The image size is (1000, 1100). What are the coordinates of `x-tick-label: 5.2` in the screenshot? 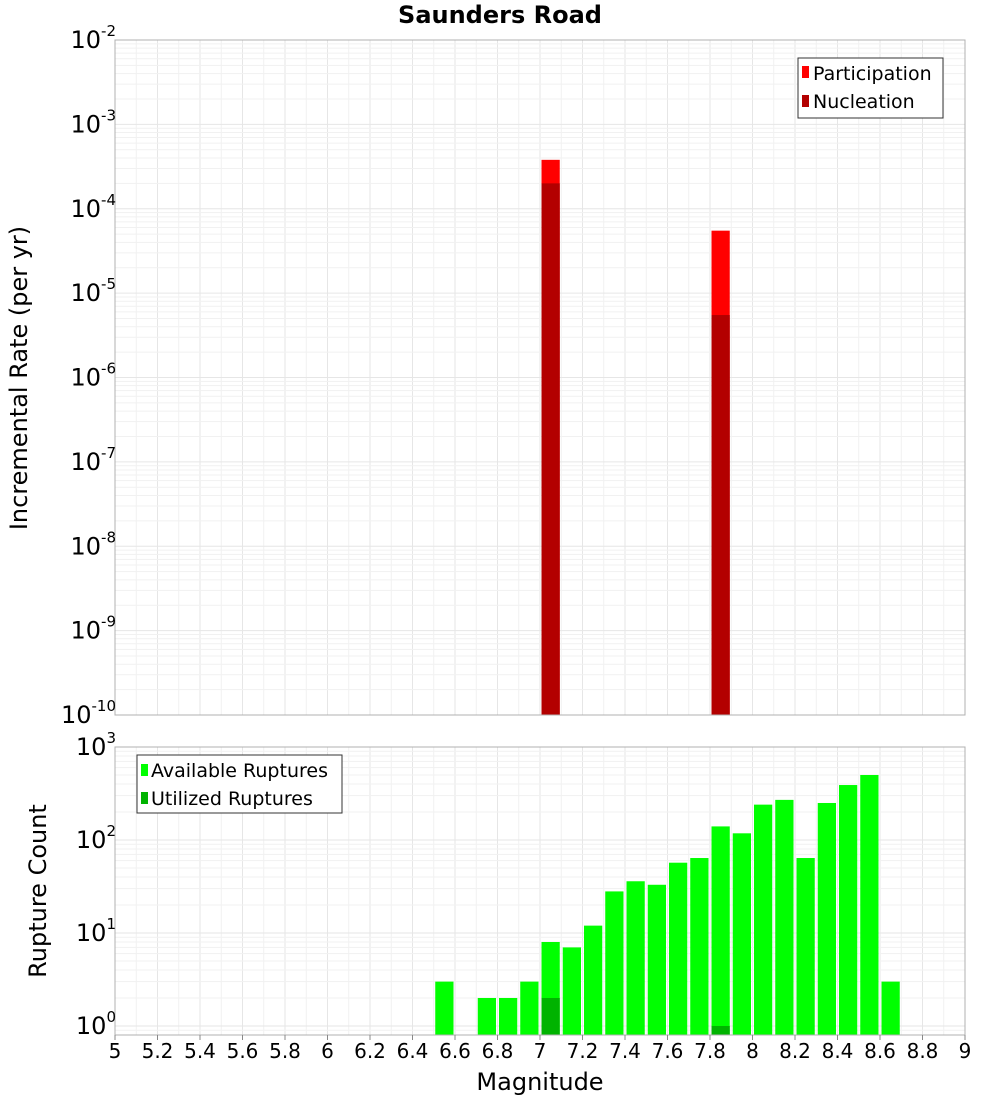 It's located at (158, 1051).